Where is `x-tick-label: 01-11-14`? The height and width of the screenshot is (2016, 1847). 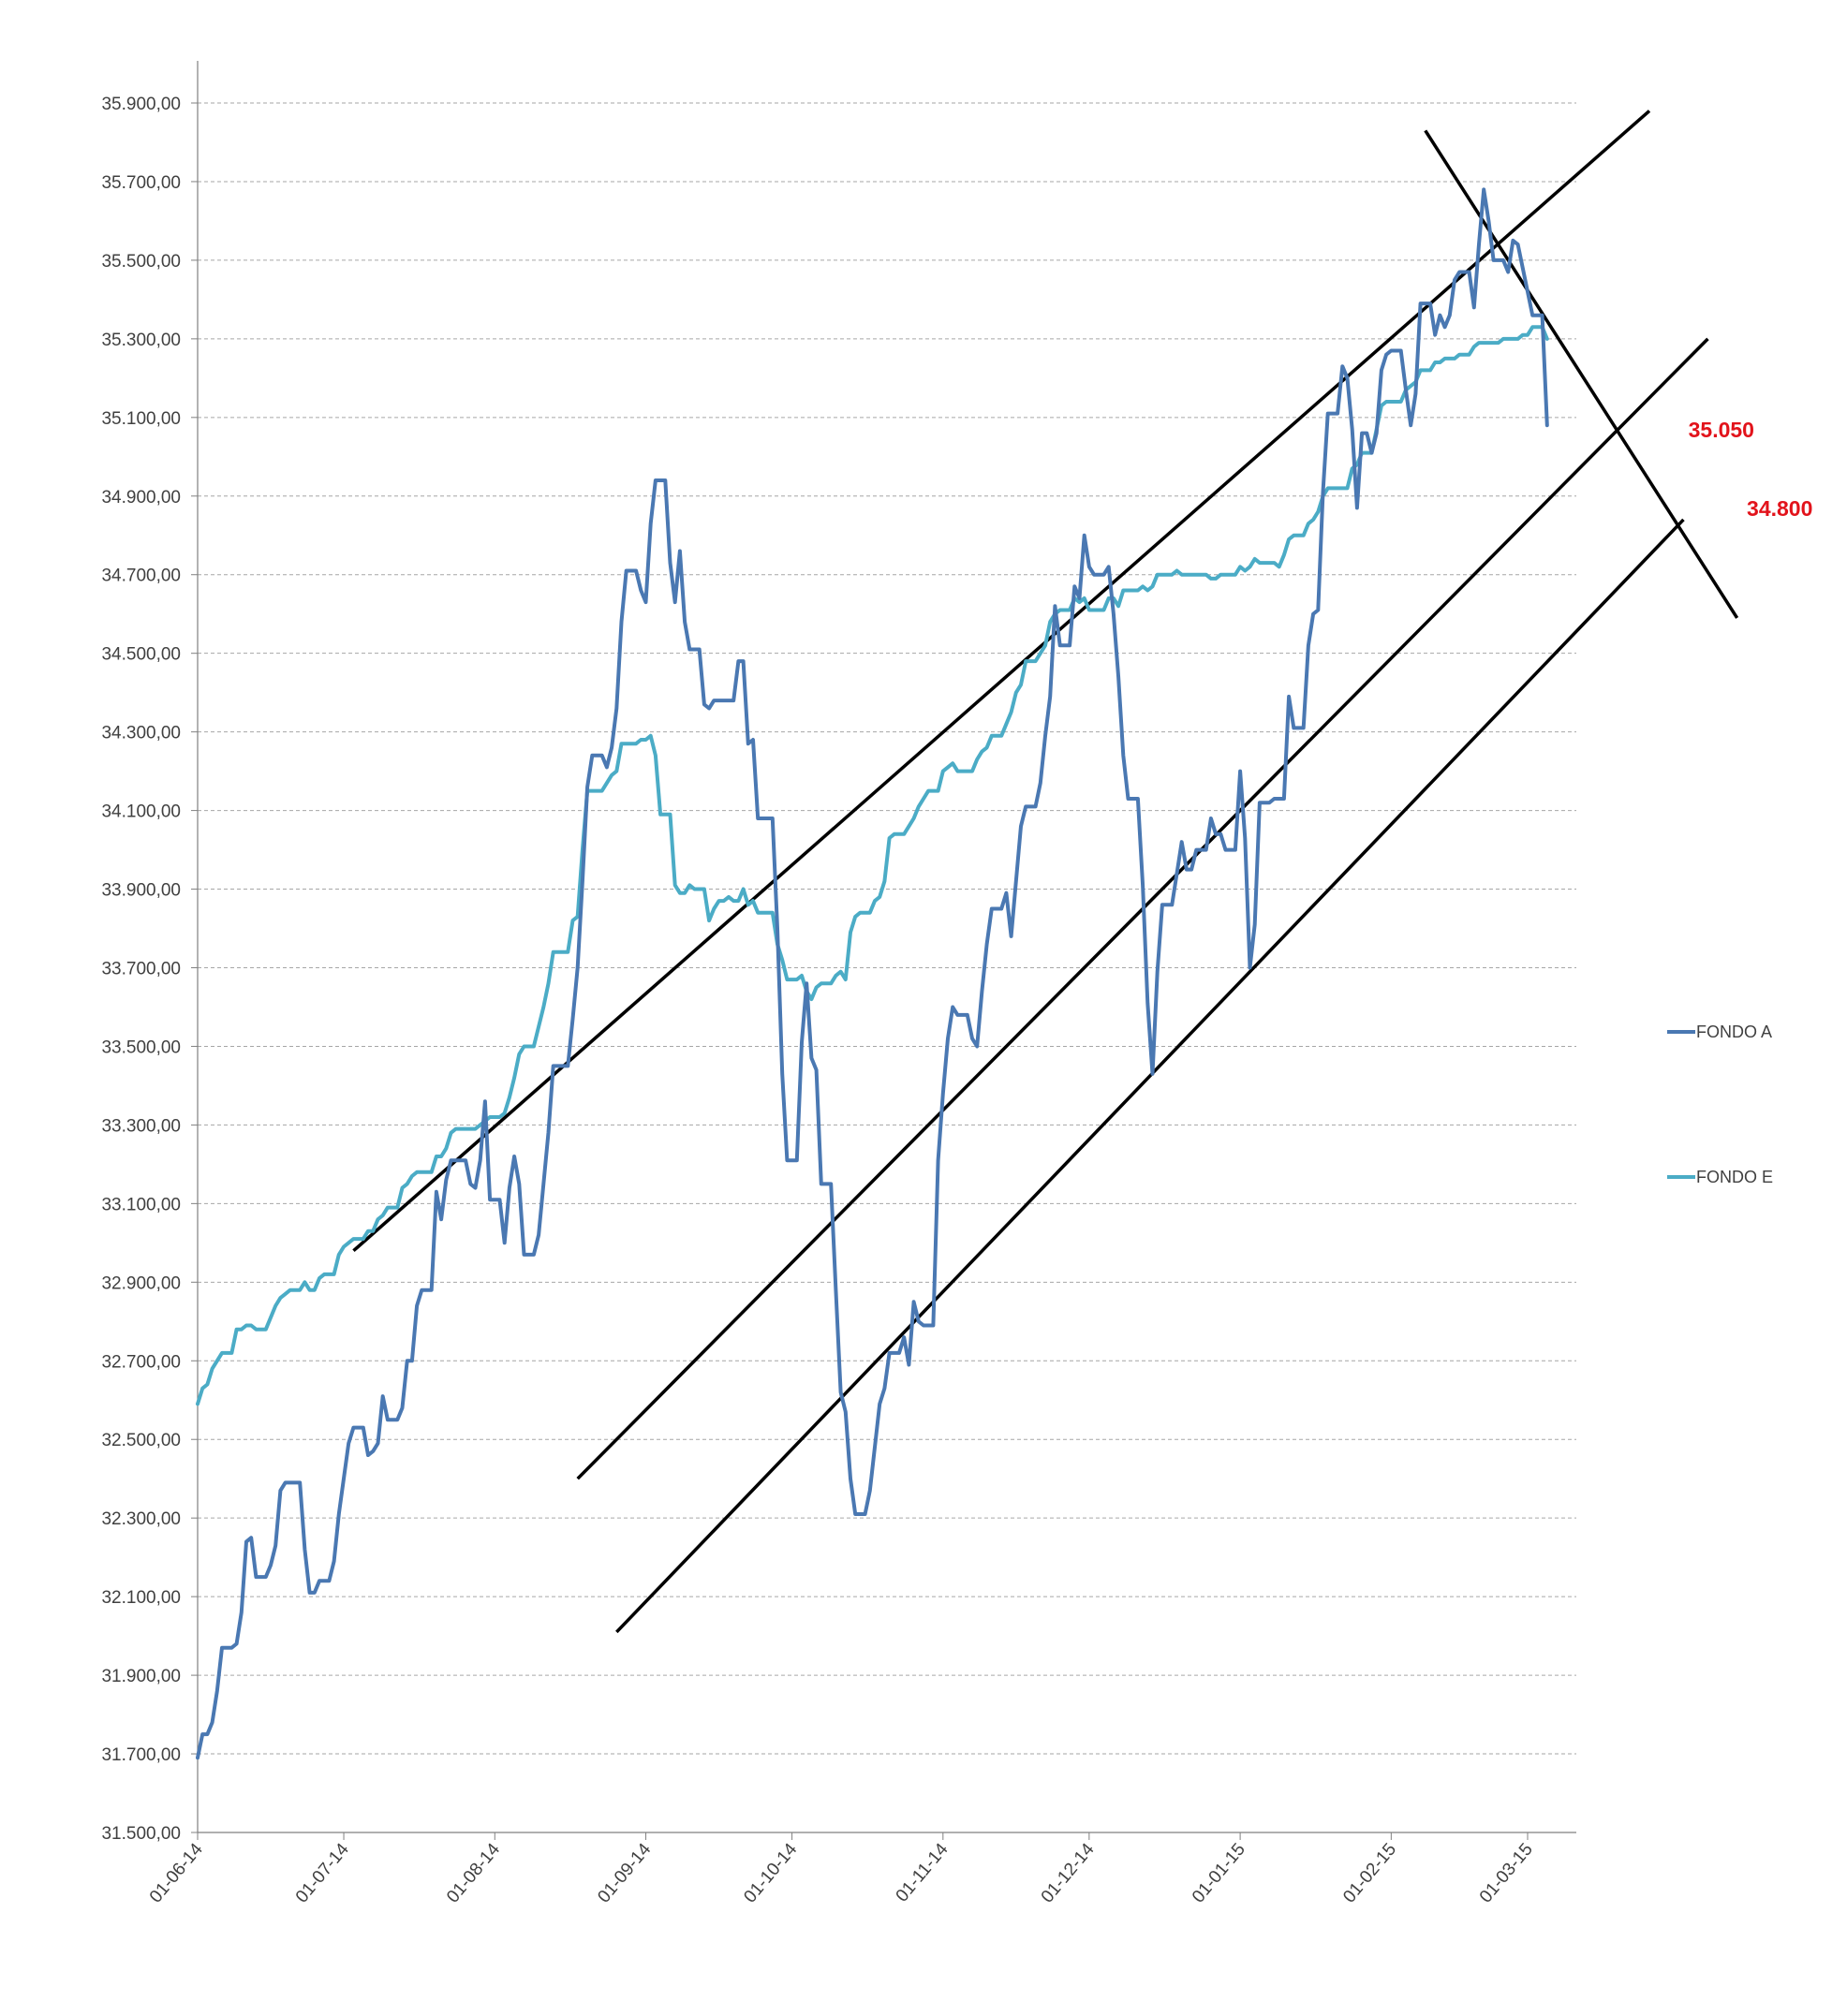 x-tick-label: 01-11-14 is located at coordinates (923, 1873).